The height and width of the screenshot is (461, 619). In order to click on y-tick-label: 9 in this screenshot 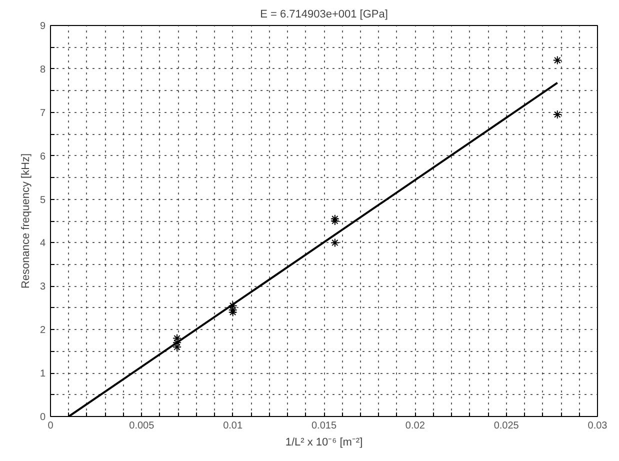, I will do `click(43, 26)`.